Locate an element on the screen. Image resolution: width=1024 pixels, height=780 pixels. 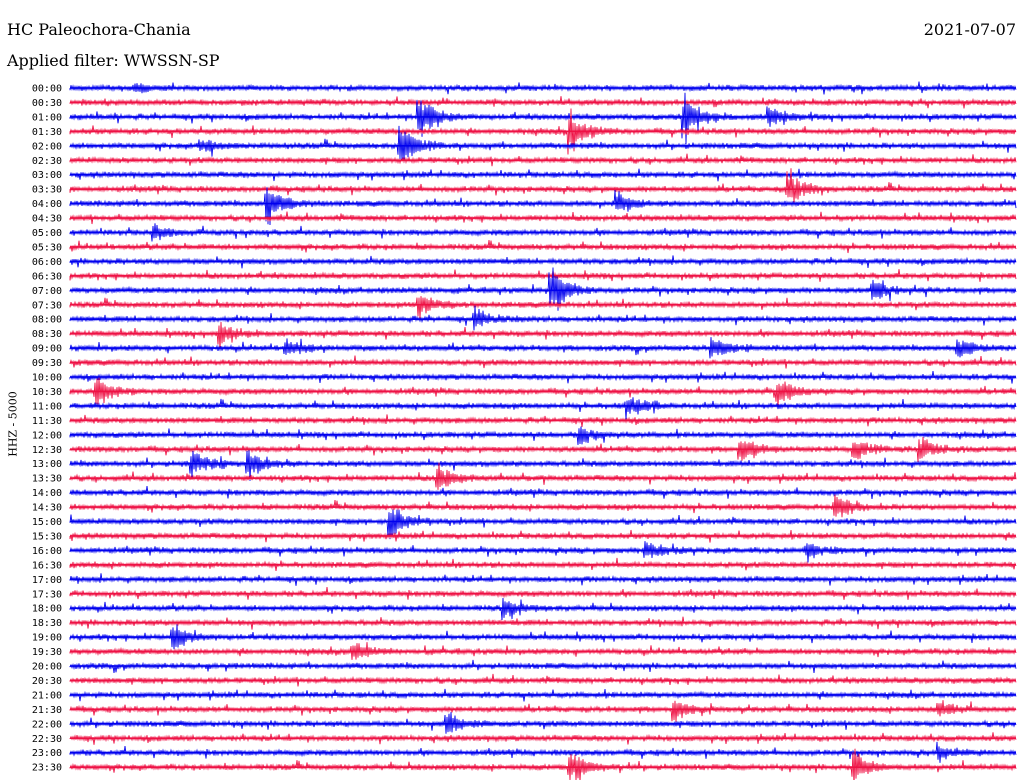
row-time-label: 13:30 is located at coordinates (47, 479).